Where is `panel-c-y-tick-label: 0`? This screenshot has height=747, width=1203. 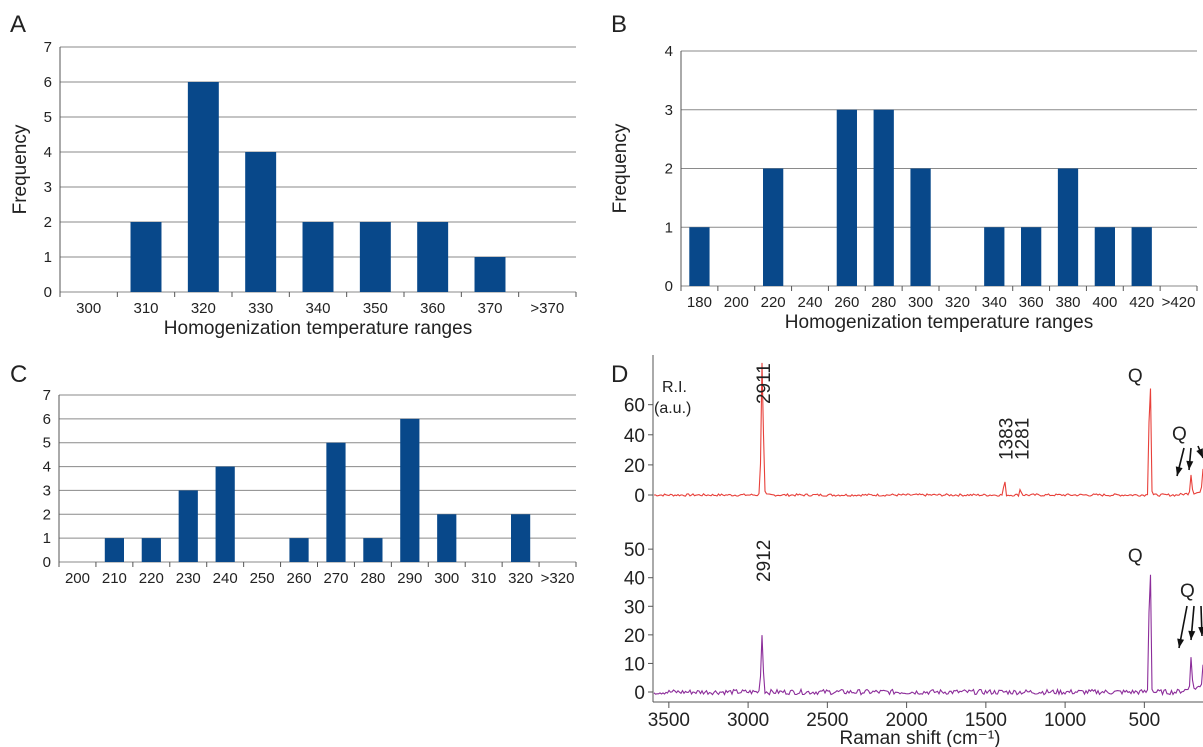 panel-c-y-tick-label: 0 is located at coordinates (47, 562).